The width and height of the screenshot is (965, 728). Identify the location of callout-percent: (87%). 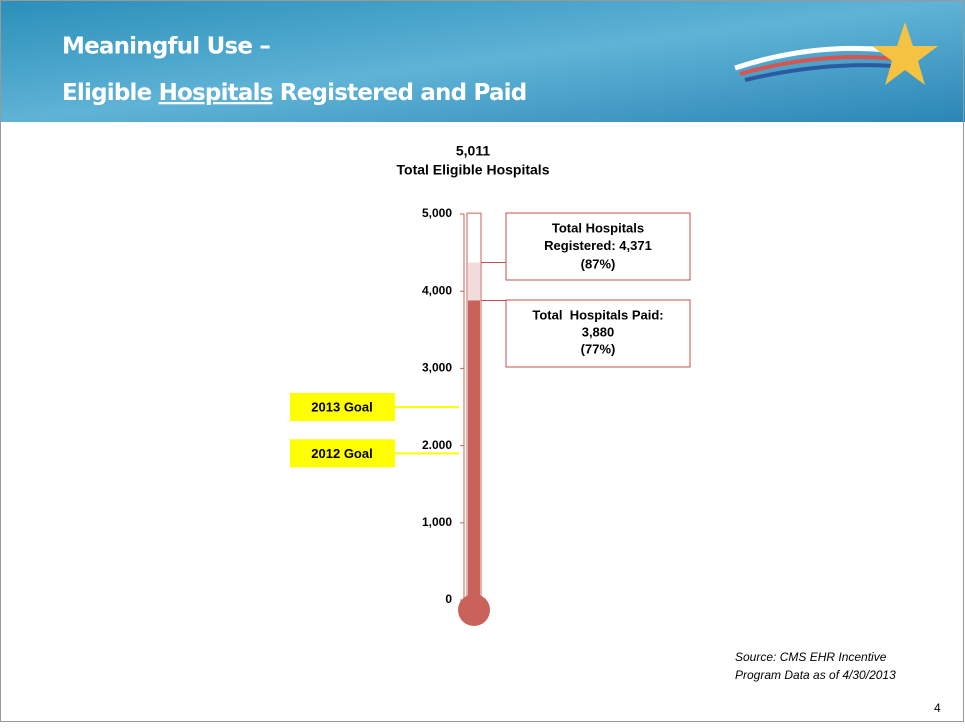
(598, 263).